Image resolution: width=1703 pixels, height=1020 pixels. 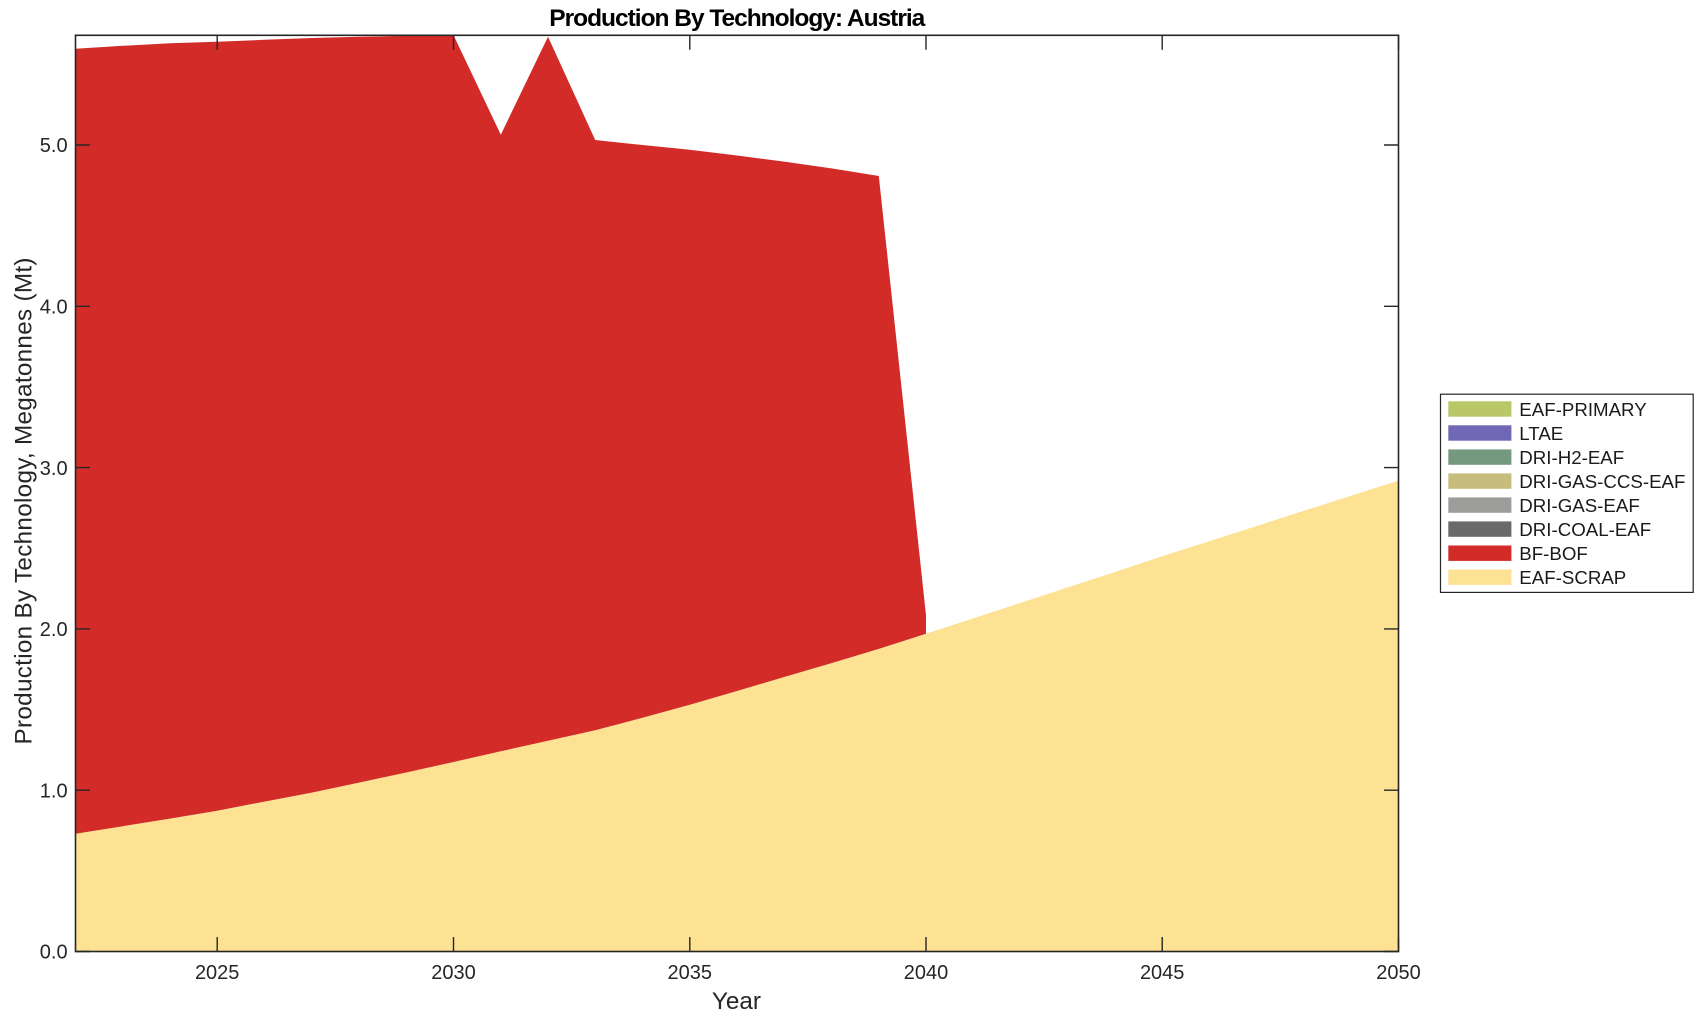 What do you see at coordinates (54, 791) in the screenshot?
I see `svg-text: 1.0` at bounding box center [54, 791].